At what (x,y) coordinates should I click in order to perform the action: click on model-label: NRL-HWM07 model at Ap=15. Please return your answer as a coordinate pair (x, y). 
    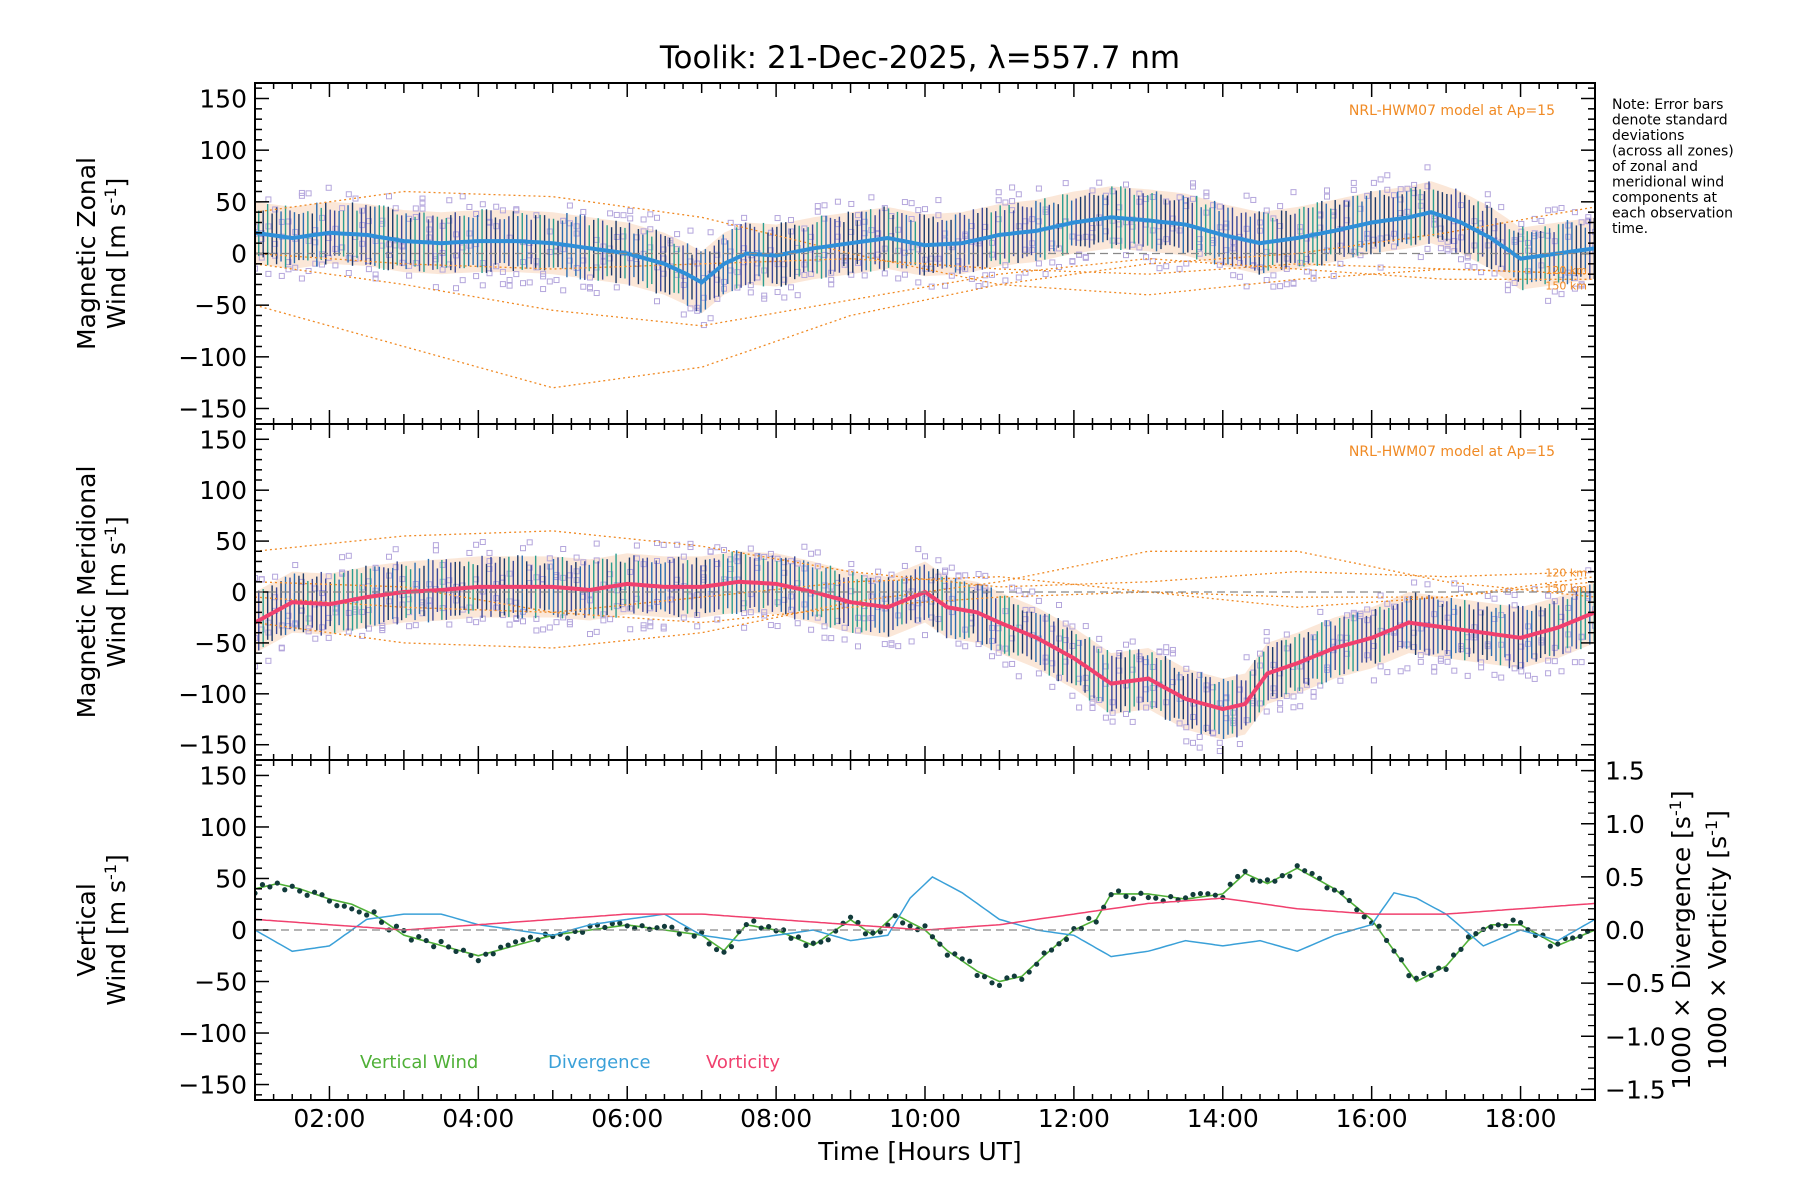
    Looking at the image, I should click on (1452, 452).